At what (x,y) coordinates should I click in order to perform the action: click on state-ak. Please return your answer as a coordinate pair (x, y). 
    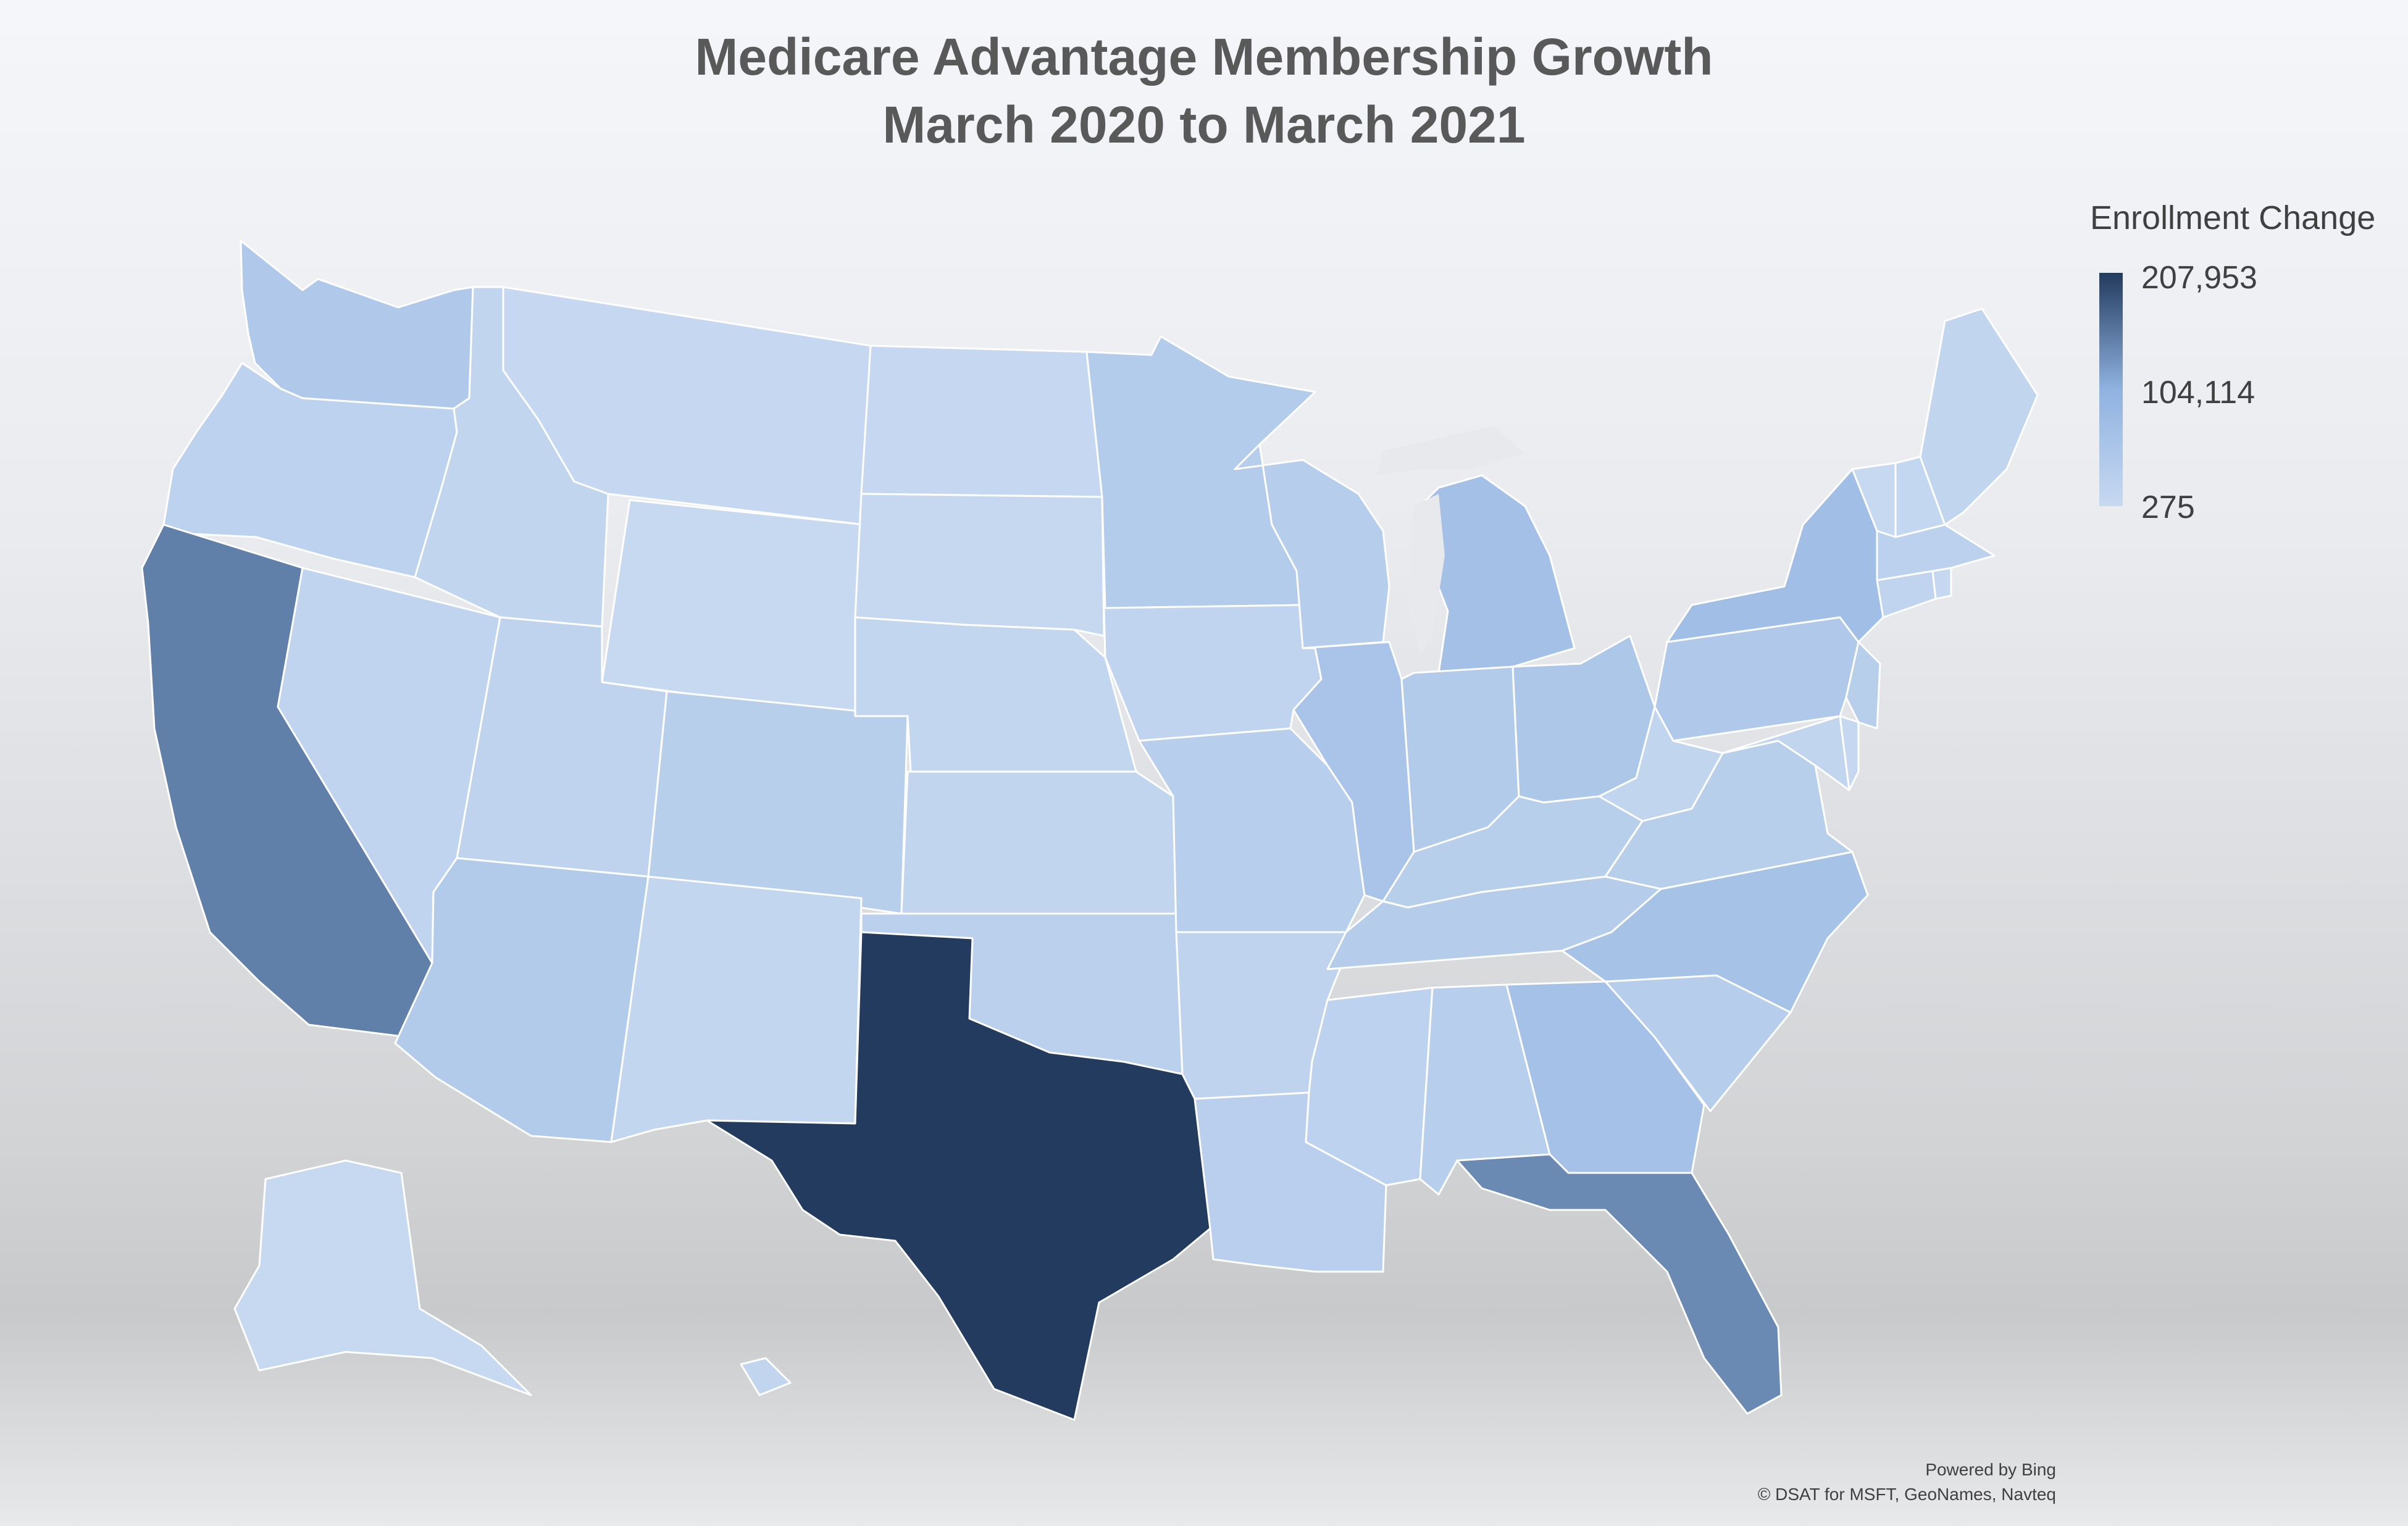
    Looking at the image, I should click on (382, 1277).